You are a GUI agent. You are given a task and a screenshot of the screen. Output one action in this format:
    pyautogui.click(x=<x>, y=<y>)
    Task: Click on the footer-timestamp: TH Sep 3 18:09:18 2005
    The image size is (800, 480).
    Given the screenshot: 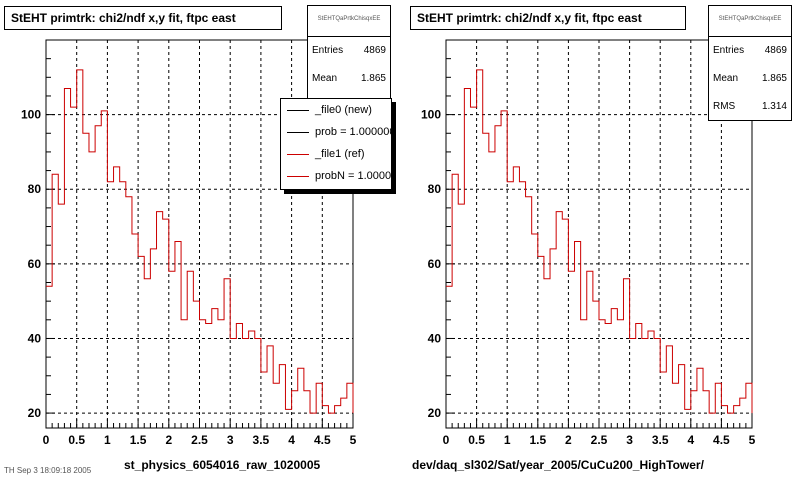 What is the action you would take?
    pyautogui.click(x=48, y=470)
    